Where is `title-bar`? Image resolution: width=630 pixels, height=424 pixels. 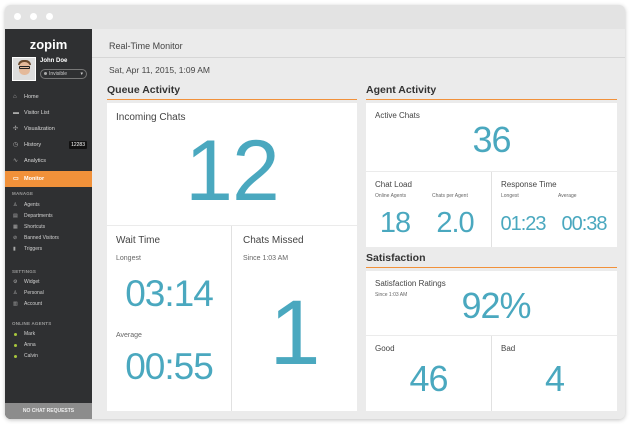 title-bar is located at coordinates (315, 17).